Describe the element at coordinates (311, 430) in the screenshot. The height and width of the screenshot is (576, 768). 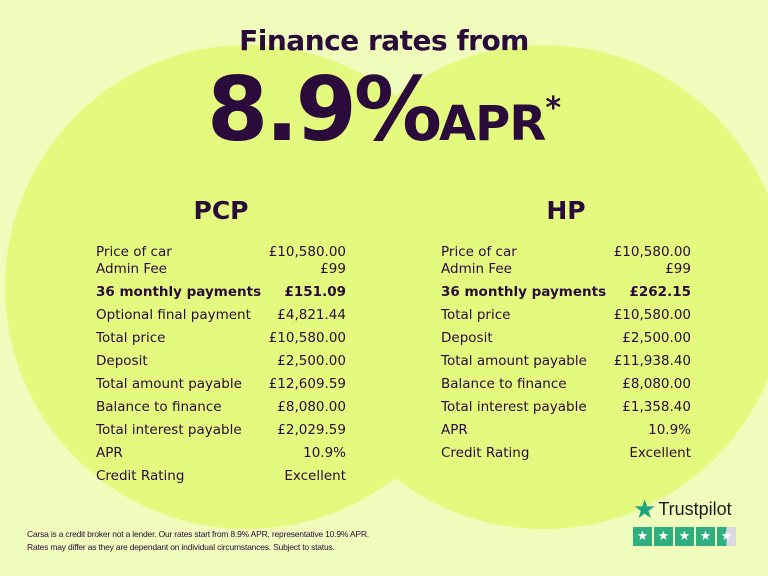
I see `row-value: £2,029.59` at that location.